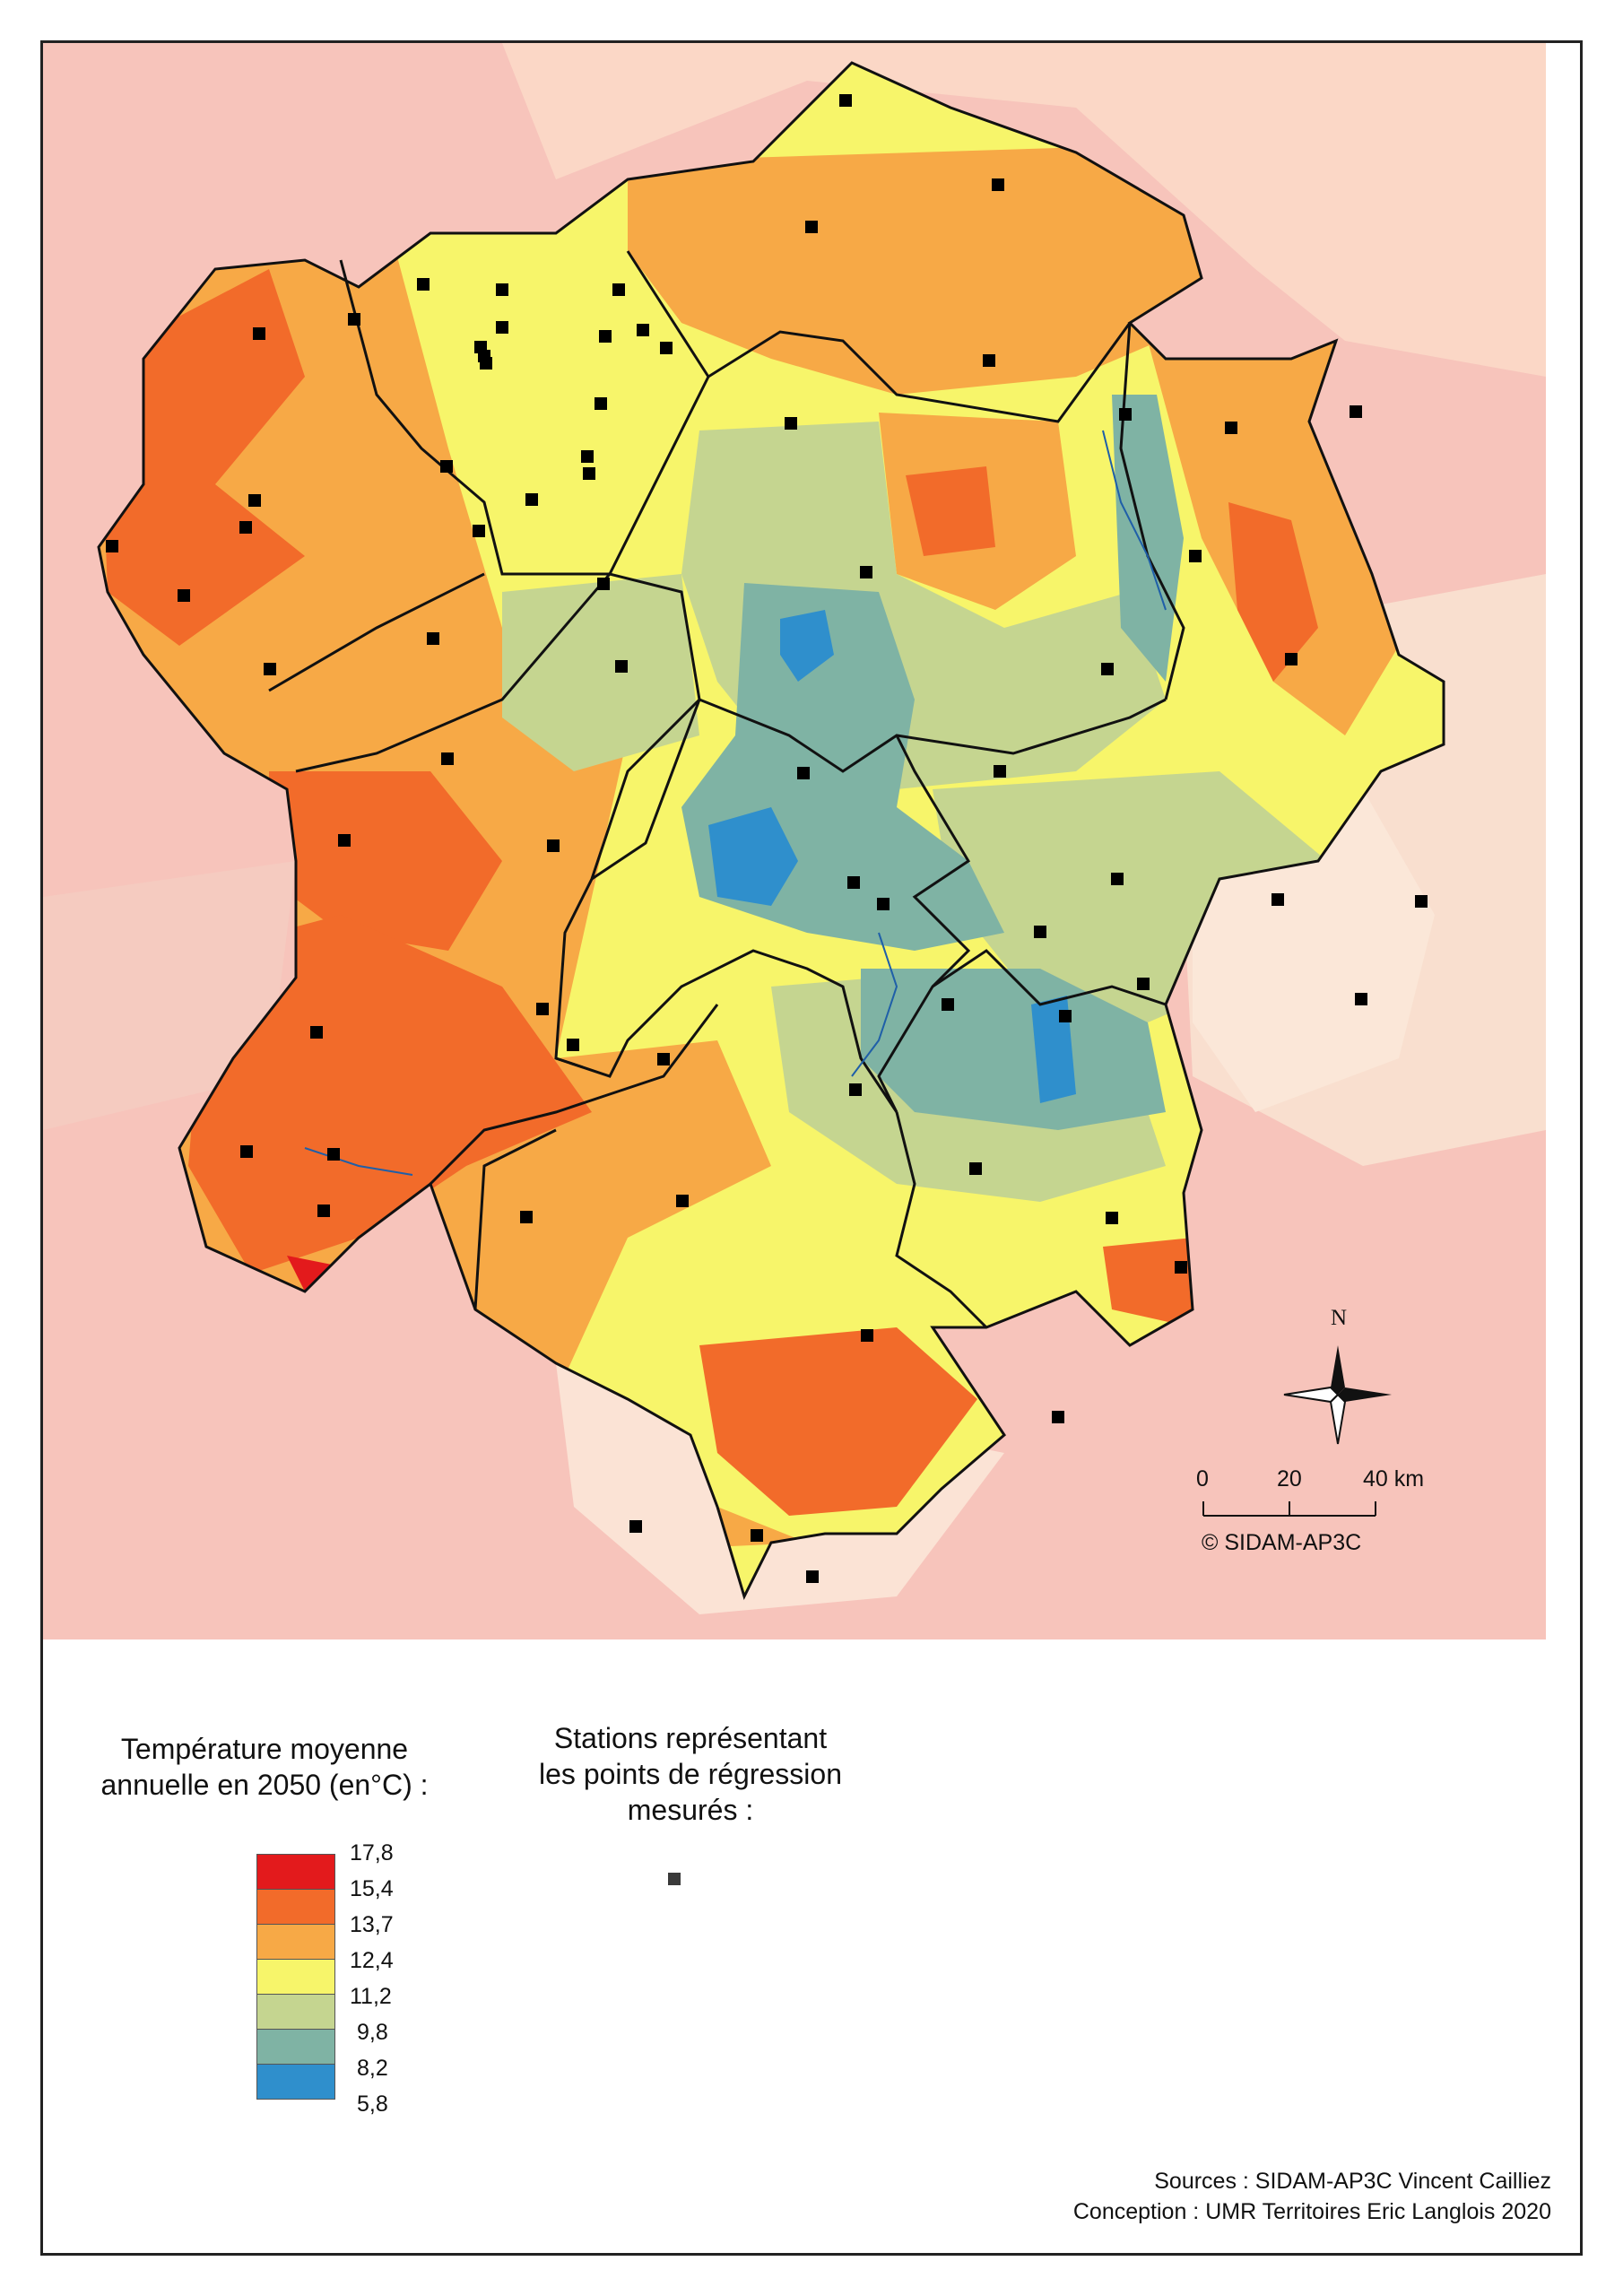  I want to click on river-allier, so click(874, 1004).